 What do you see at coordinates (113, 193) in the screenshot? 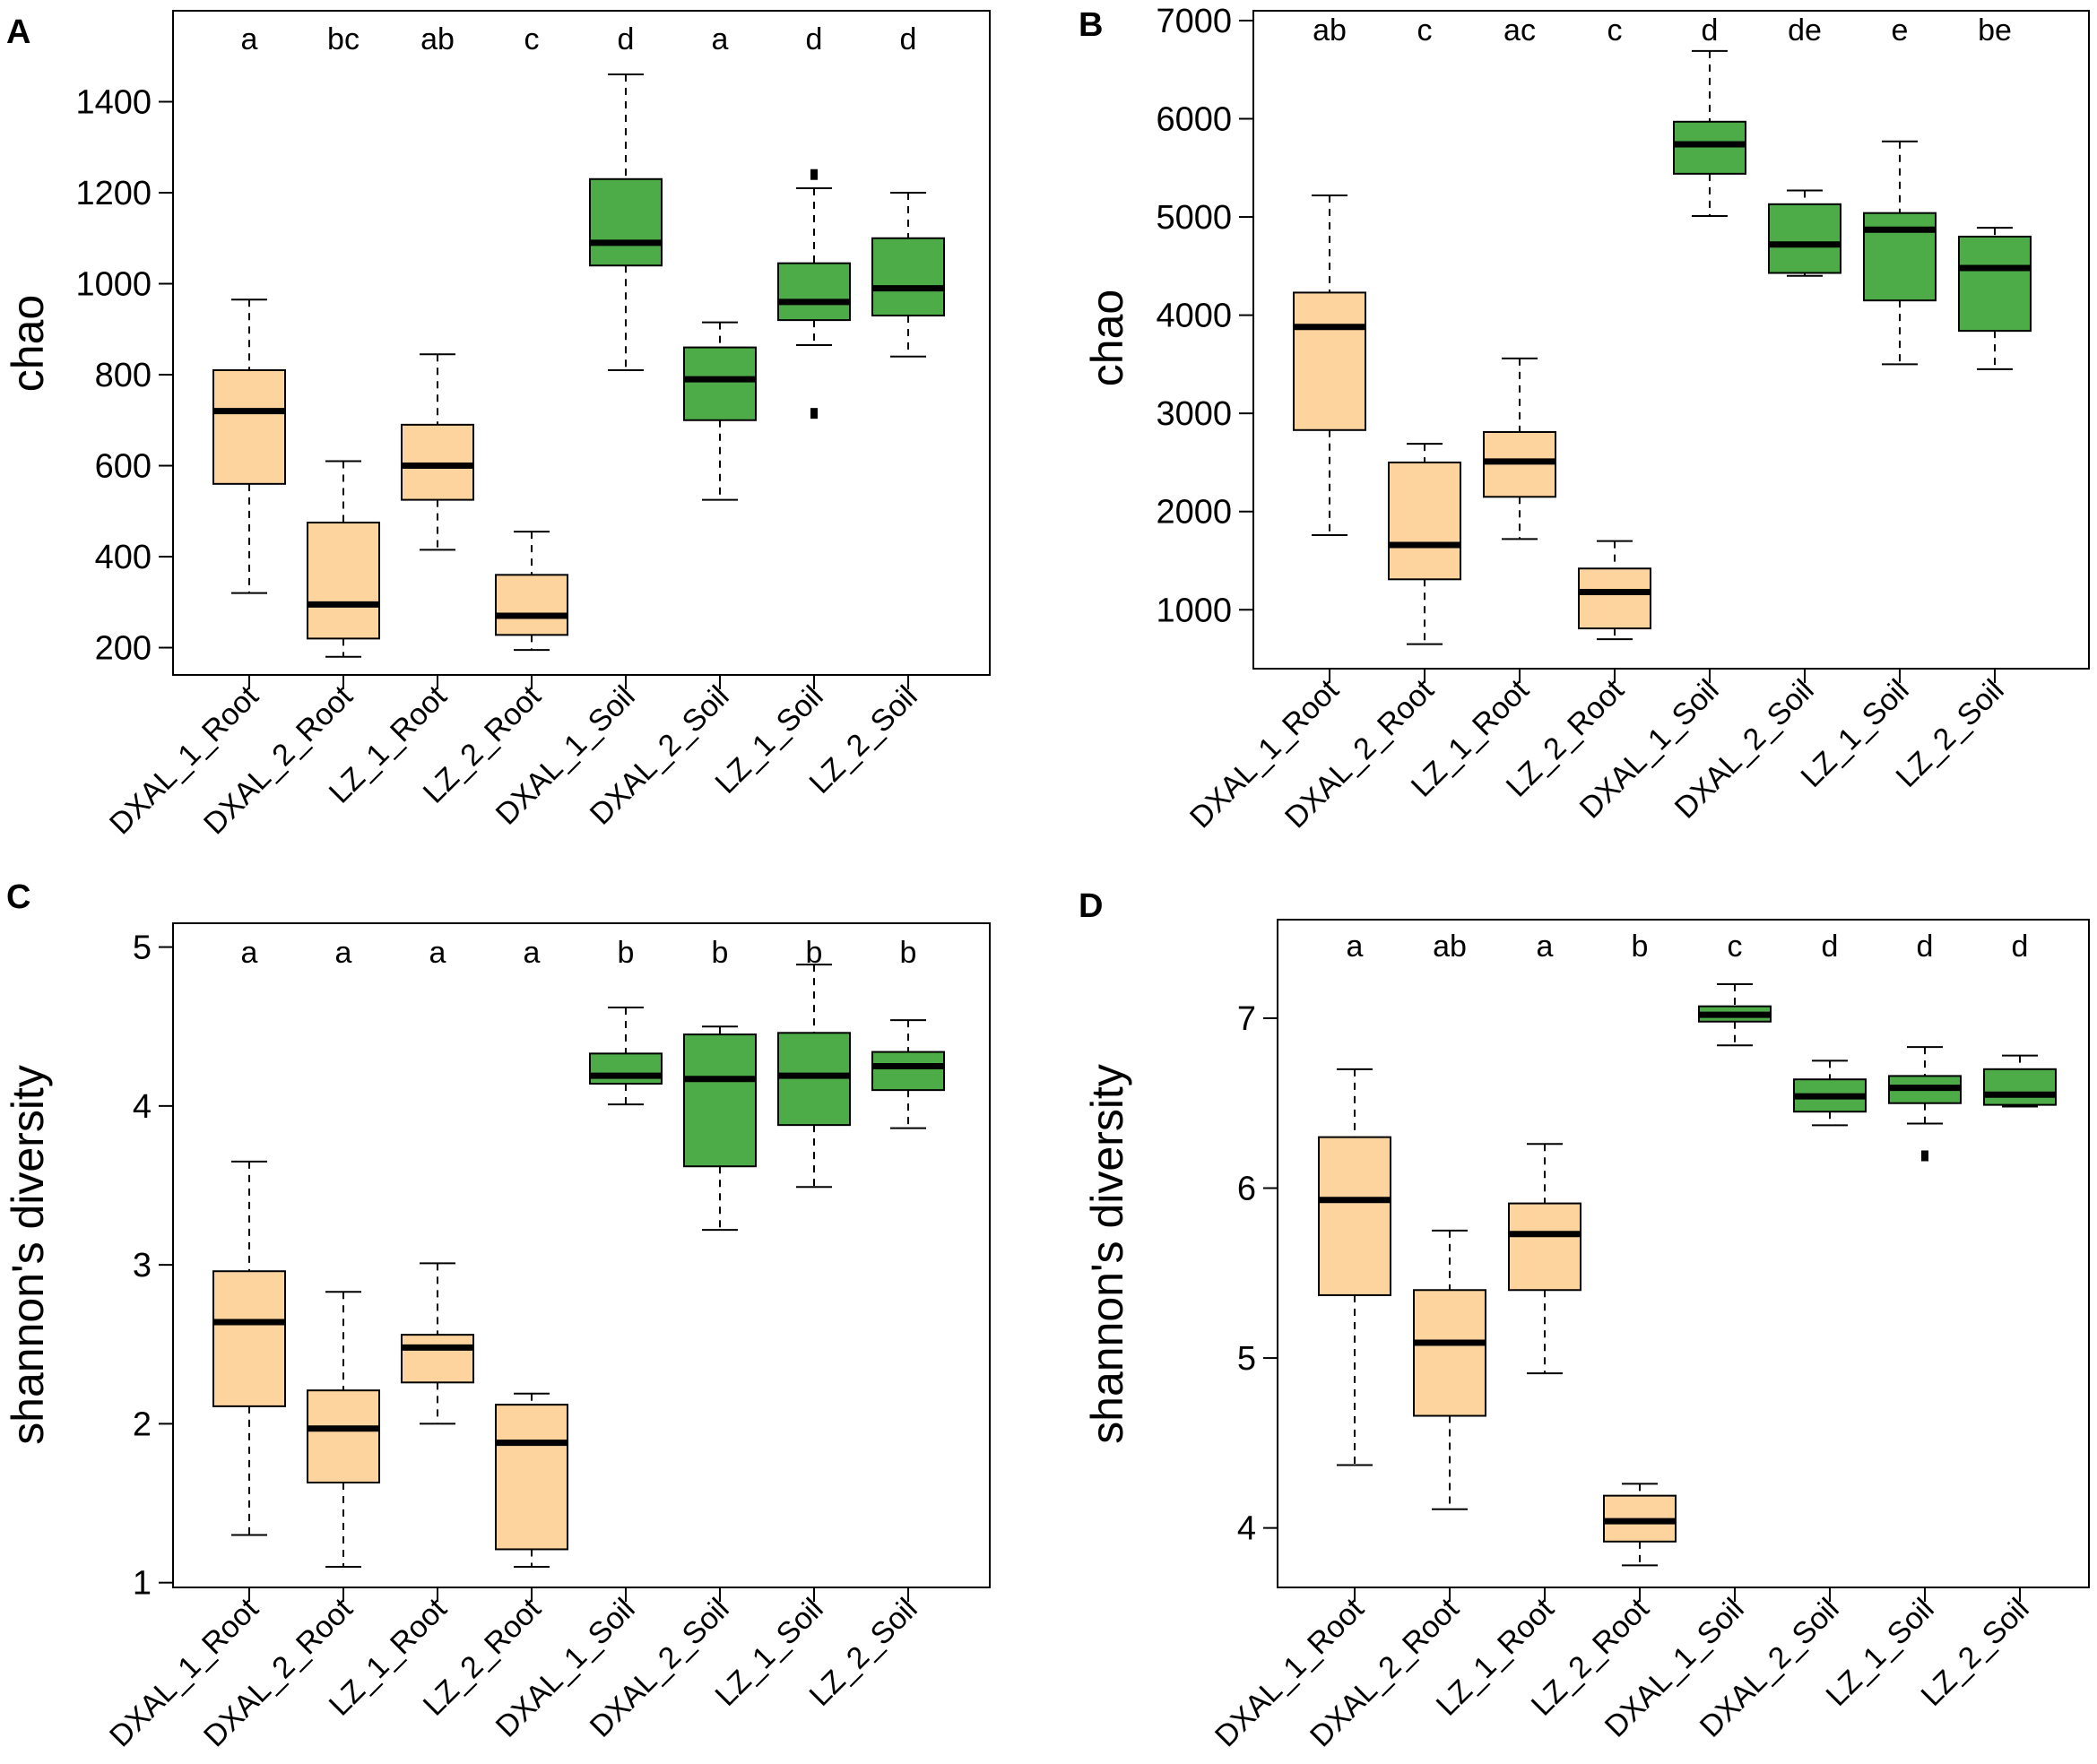
I see `y-tick-label: 1200` at bounding box center [113, 193].